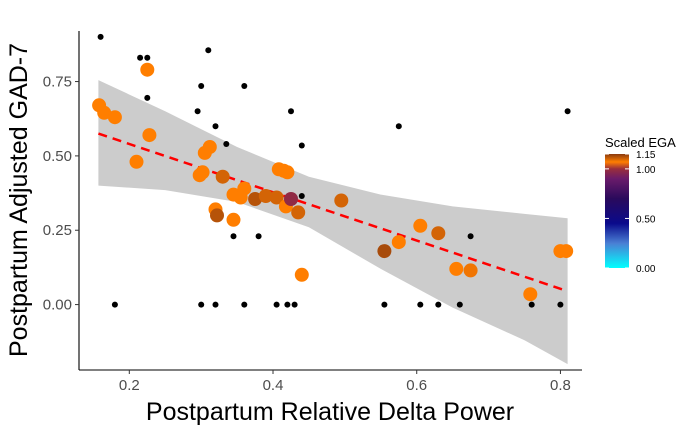  Describe the element at coordinates (57, 156) in the screenshot. I see `y-tick-label: 0.50` at that location.